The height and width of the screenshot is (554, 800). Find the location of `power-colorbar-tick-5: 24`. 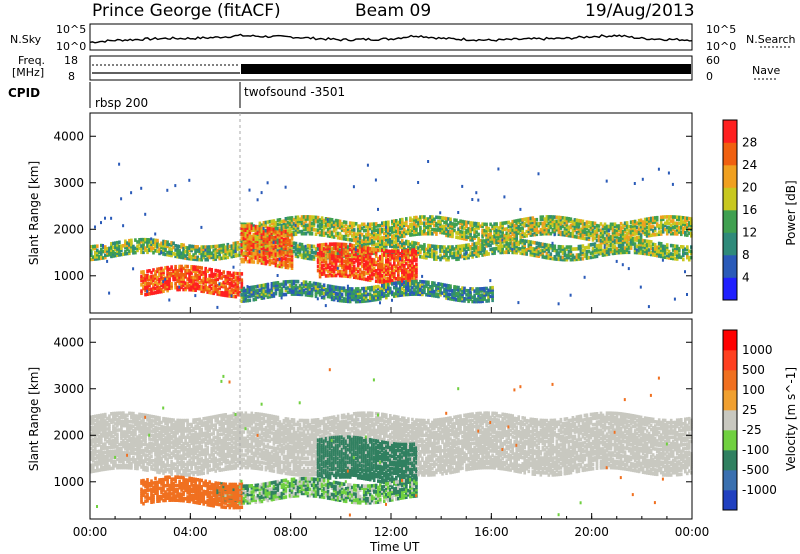

power-colorbar-tick-5: 24 is located at coordinates (749, 165).